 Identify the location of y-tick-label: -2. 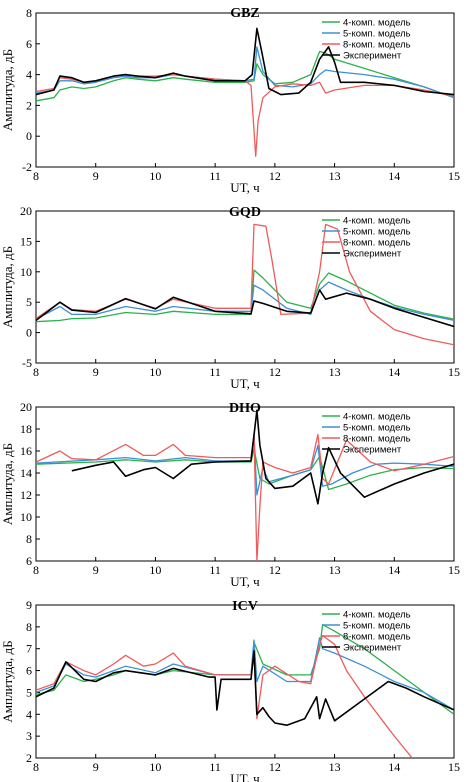
(27, 167).